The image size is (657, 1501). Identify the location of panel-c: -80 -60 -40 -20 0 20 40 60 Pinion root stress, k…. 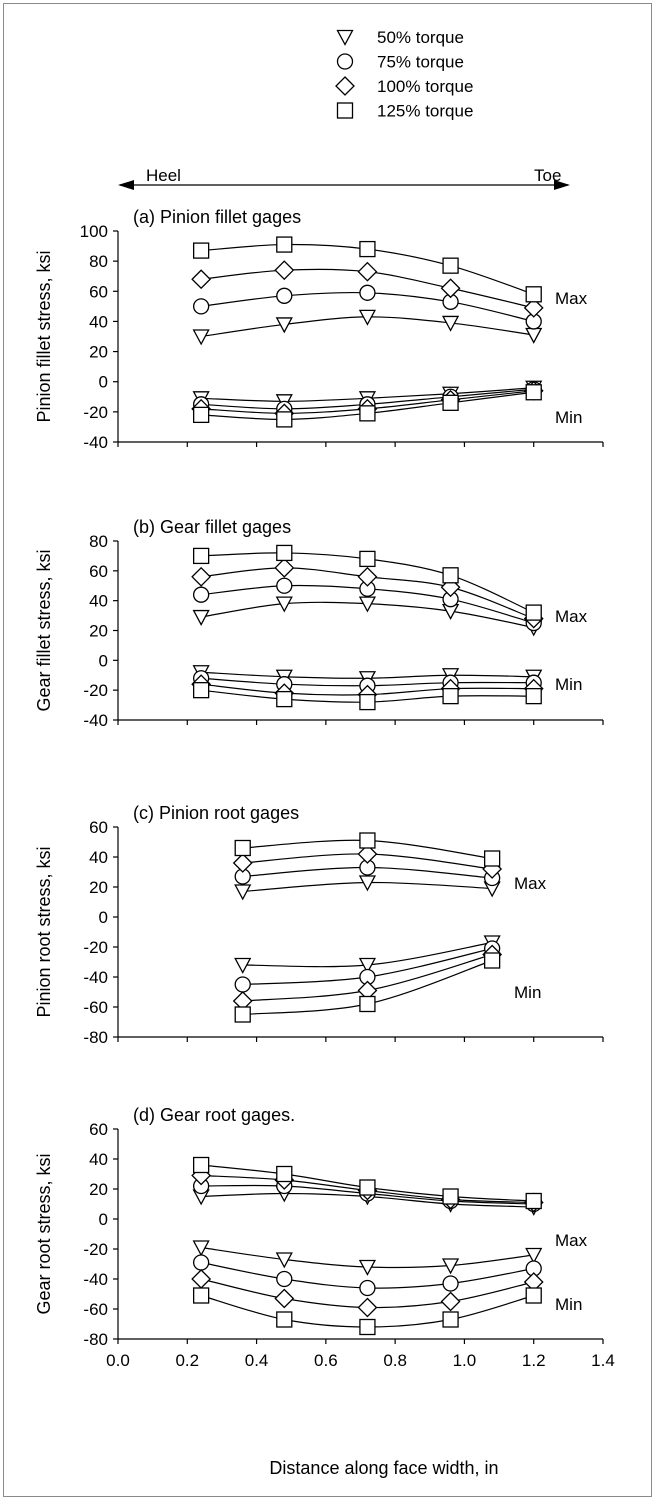
(319, 925).